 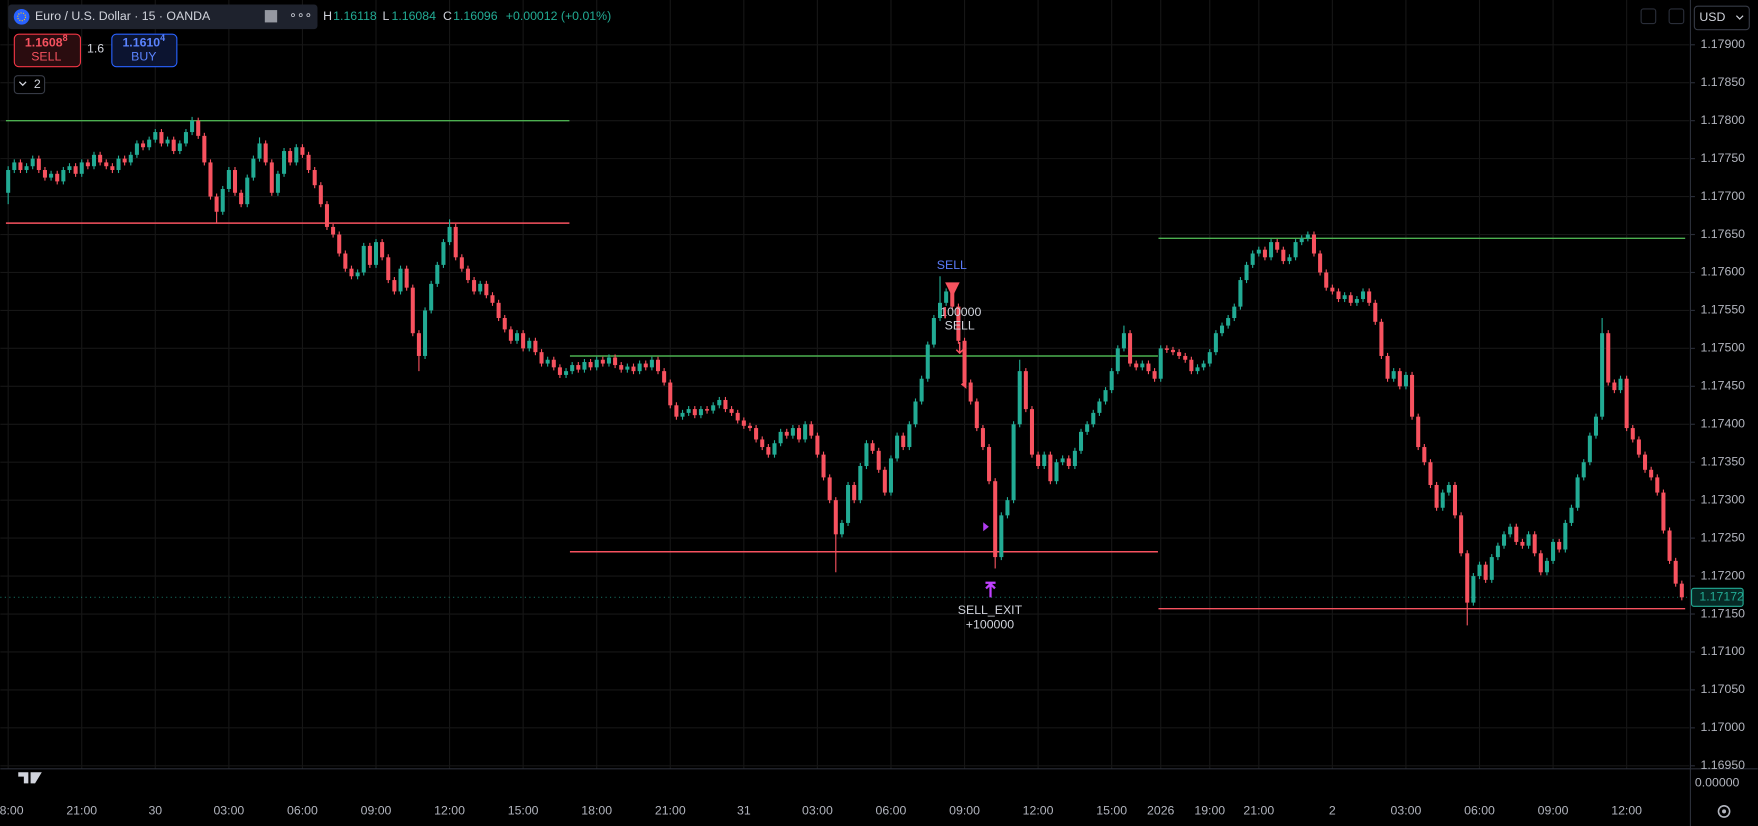 I want to click on x-tick-label: 12:00, so click(x=1038, y=811).